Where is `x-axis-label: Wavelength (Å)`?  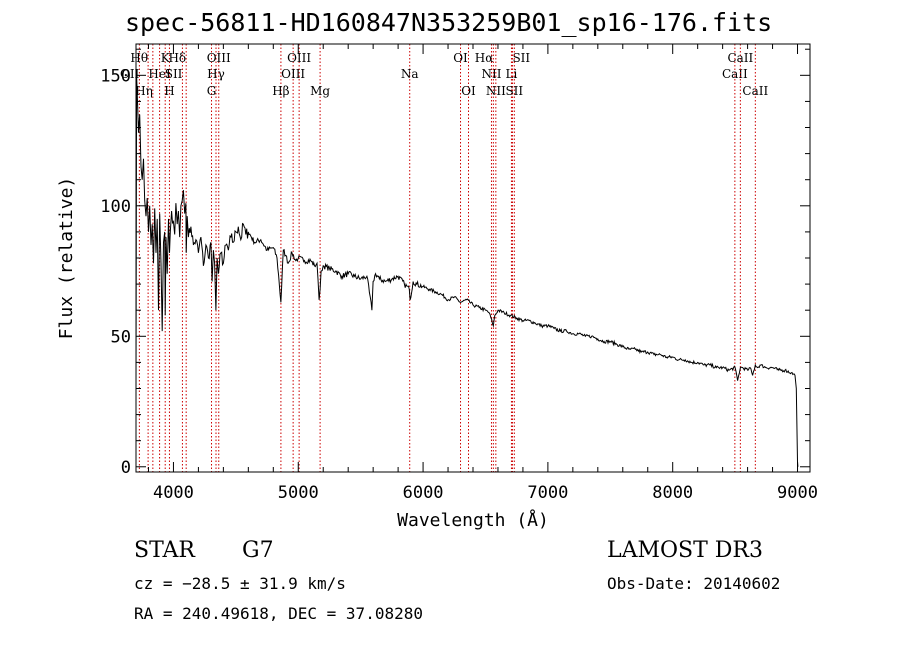
x-axis-label: Wavelength (Å) is located at coordinates (473, 520).